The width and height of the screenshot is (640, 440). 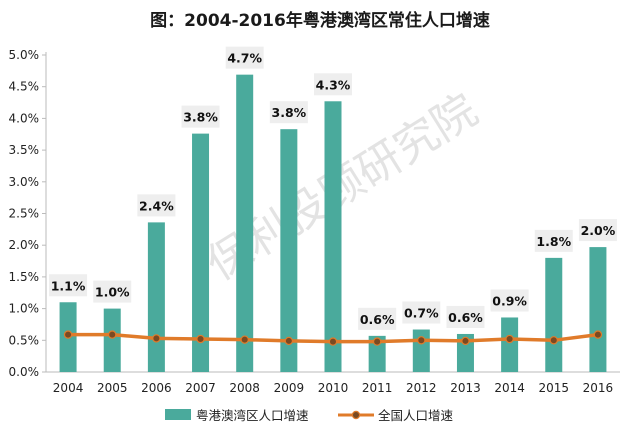 I want to click on x-tick-label: 2009, so click(x=289, y=388).